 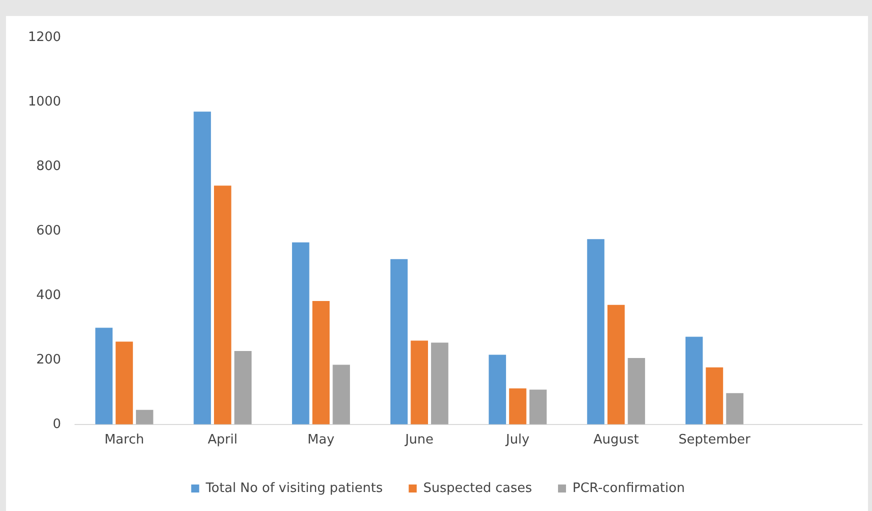 What do you see at coordinates (628, 488) in the screenshot?
I see `legend-label: PCR-confirmation` at bounding box center [628, 488].